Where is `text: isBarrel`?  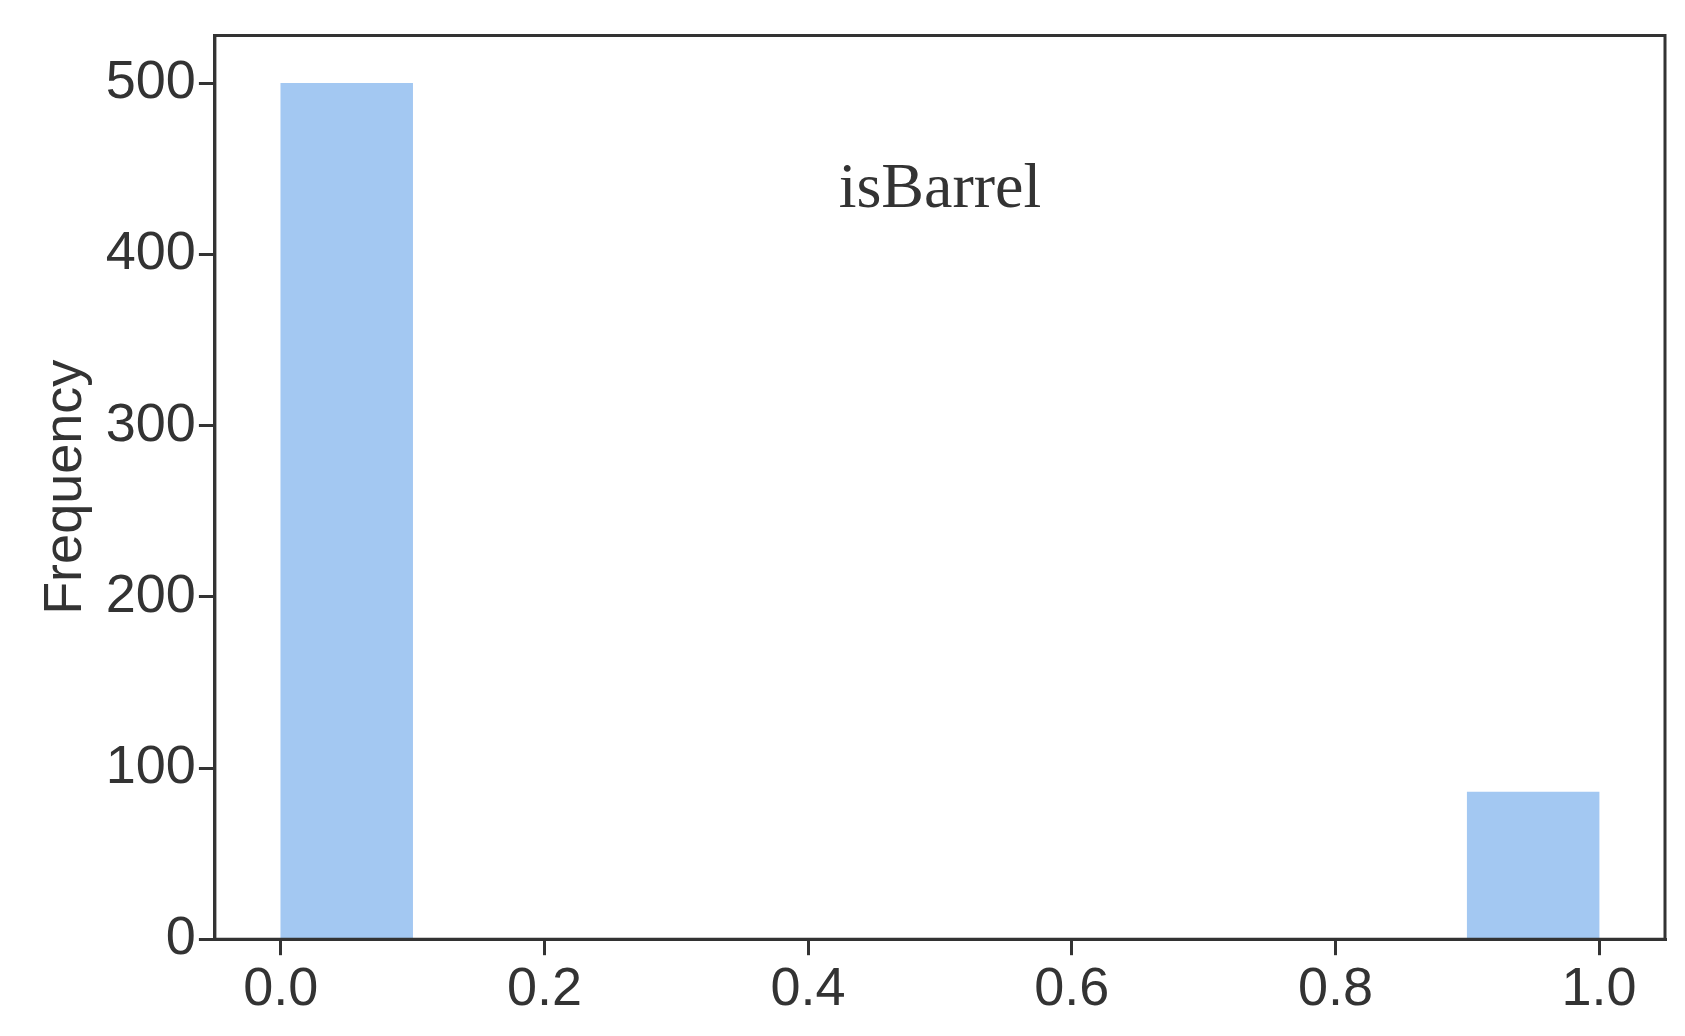 text: isBarrel is located at coordinates (940, 186).